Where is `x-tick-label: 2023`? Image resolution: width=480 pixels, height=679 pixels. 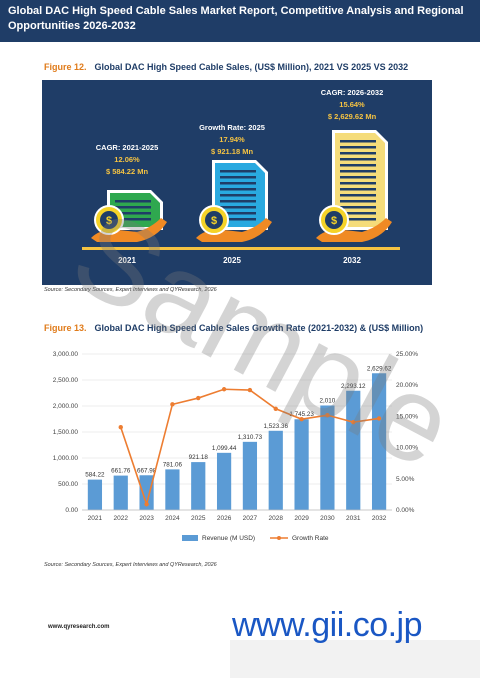 x-tick-label: 2023 is located at coordinates (146, 518).